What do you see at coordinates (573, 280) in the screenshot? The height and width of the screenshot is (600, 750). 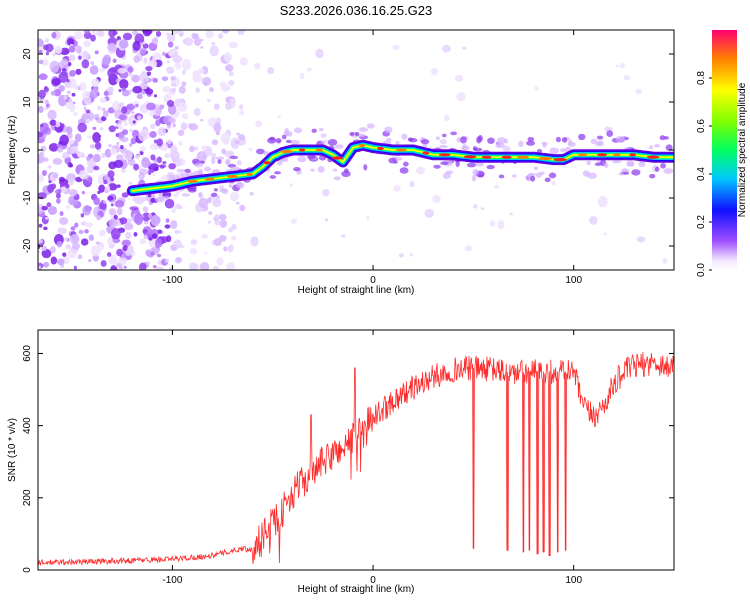 I see `spectrogram-x-tick-label: 100` at bounding box center [573, 280].